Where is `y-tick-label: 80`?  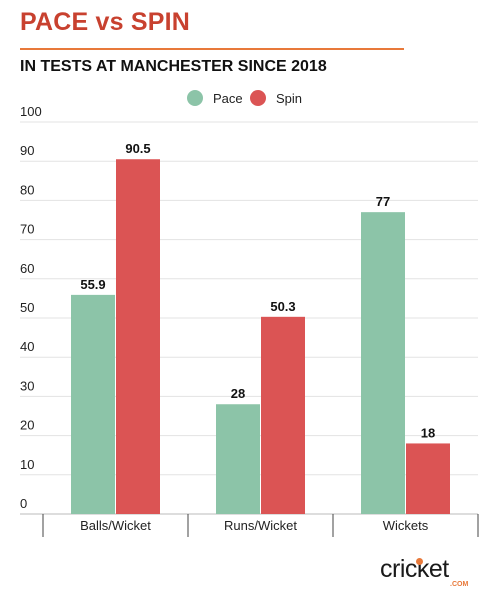 y-tick-label: 80 is located at coordinates (27, 189).